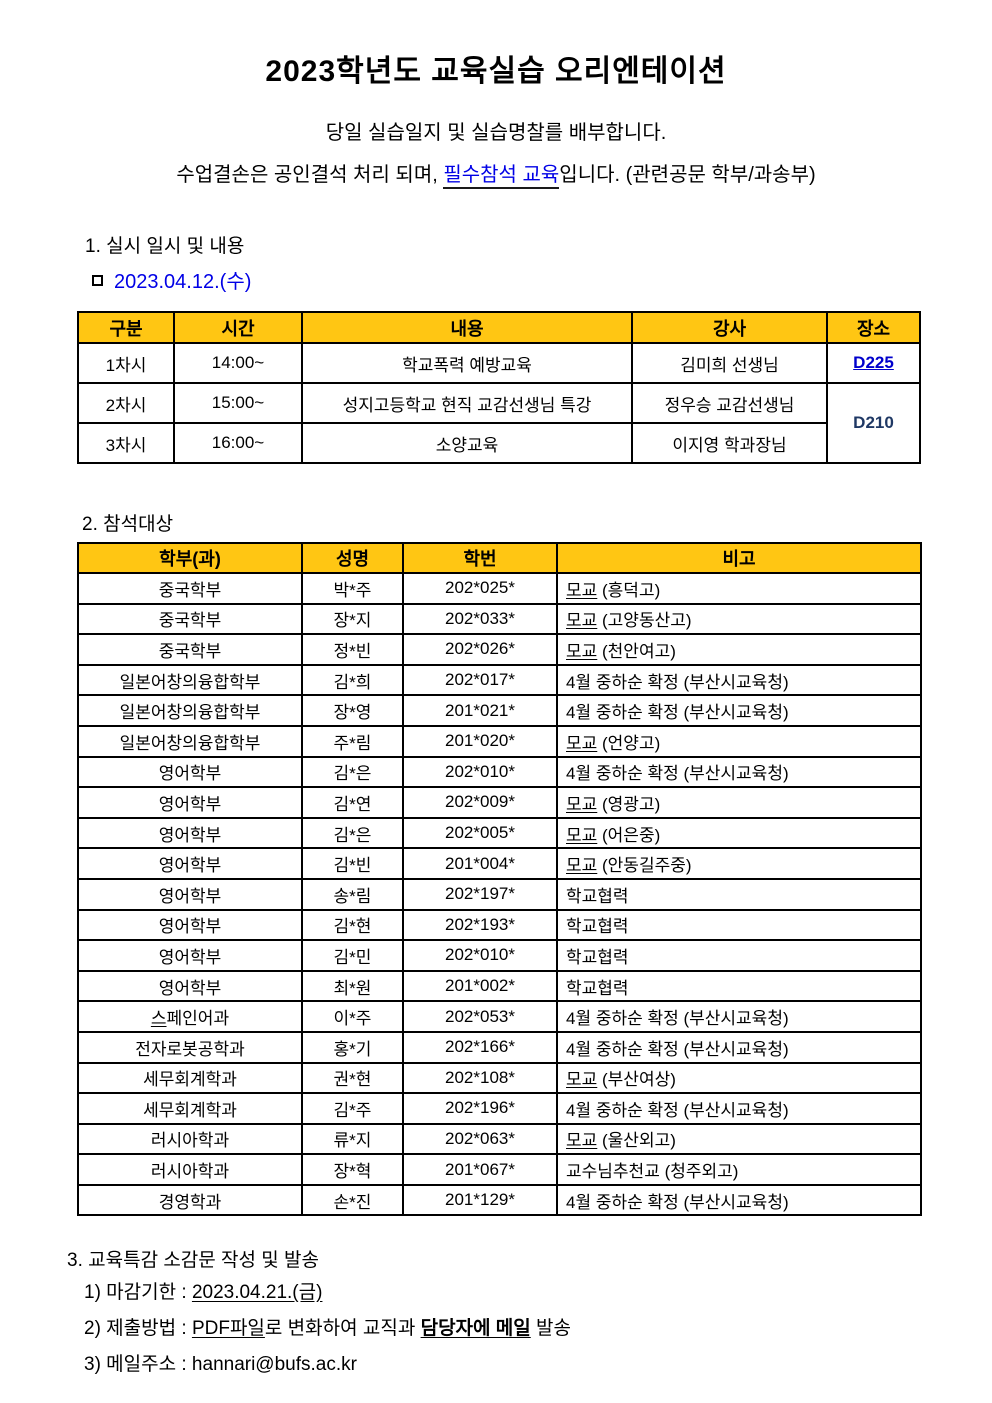  What do you see at coordinates (352, 863) in the screenshot?
I see `name-cell: 김*빈` at bounding box center [352, 863].